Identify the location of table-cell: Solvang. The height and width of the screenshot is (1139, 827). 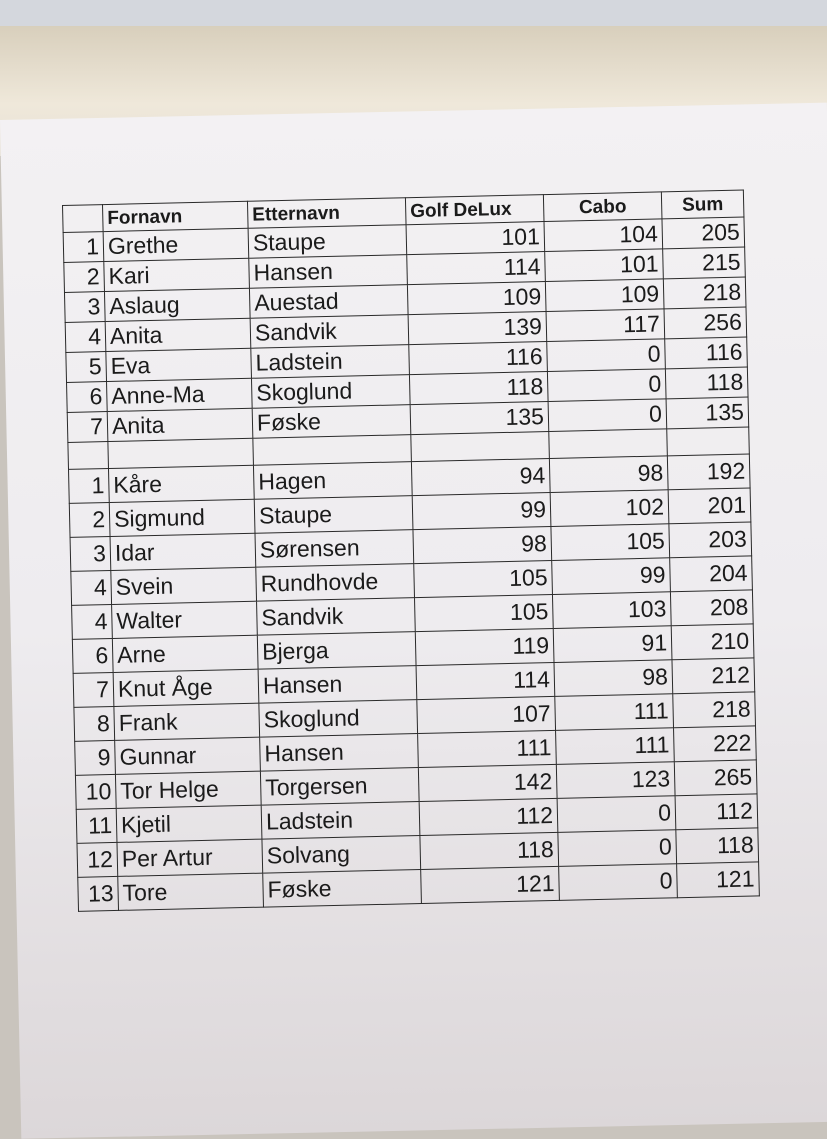
(341, 854).